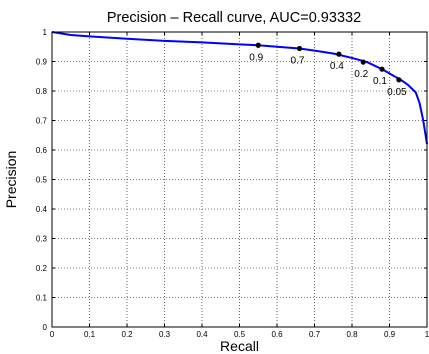 The width and height of the screenshot is (429, 354). What do you see at coordinates (90, 334) in the screenshot?
I see `x-tick-label: 0.1` at bounding box center [90, 334].